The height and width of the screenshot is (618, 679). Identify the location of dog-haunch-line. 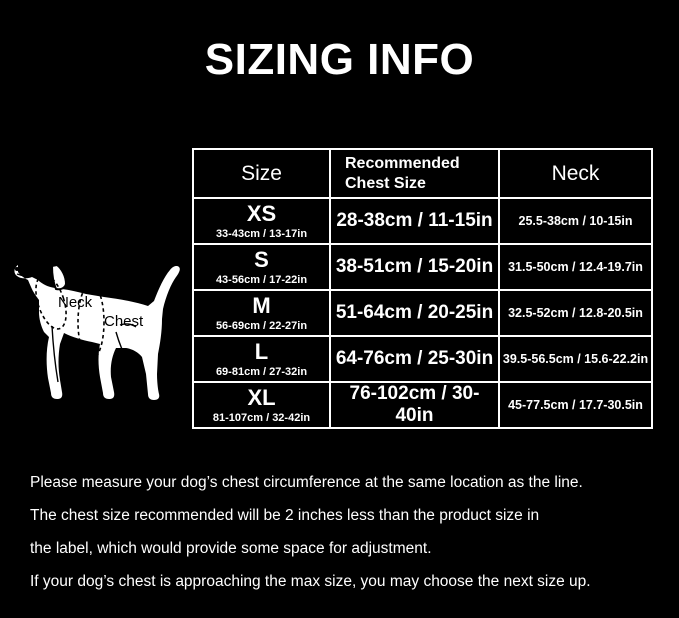
(128, 325).